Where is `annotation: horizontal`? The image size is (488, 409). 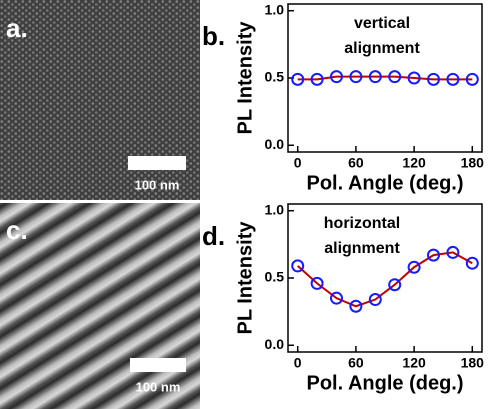 annotation: horizontal is located at coordinates (362, 223).